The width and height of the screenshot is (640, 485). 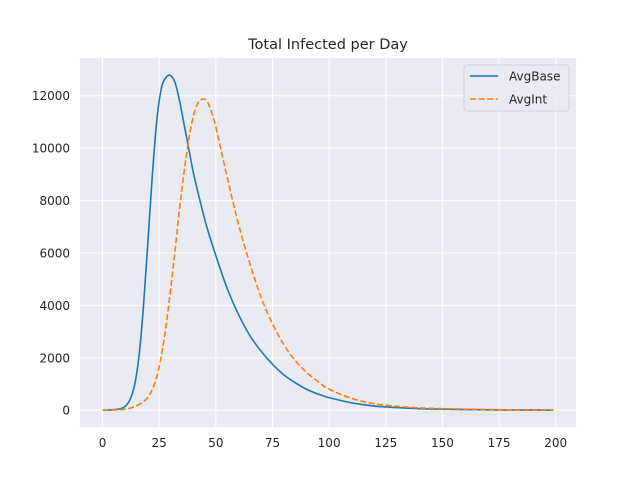 What do you see at coordinates (555, 443) in the screenshot?
I see `x-tick-label: 200` at bounding box center [555, 443].